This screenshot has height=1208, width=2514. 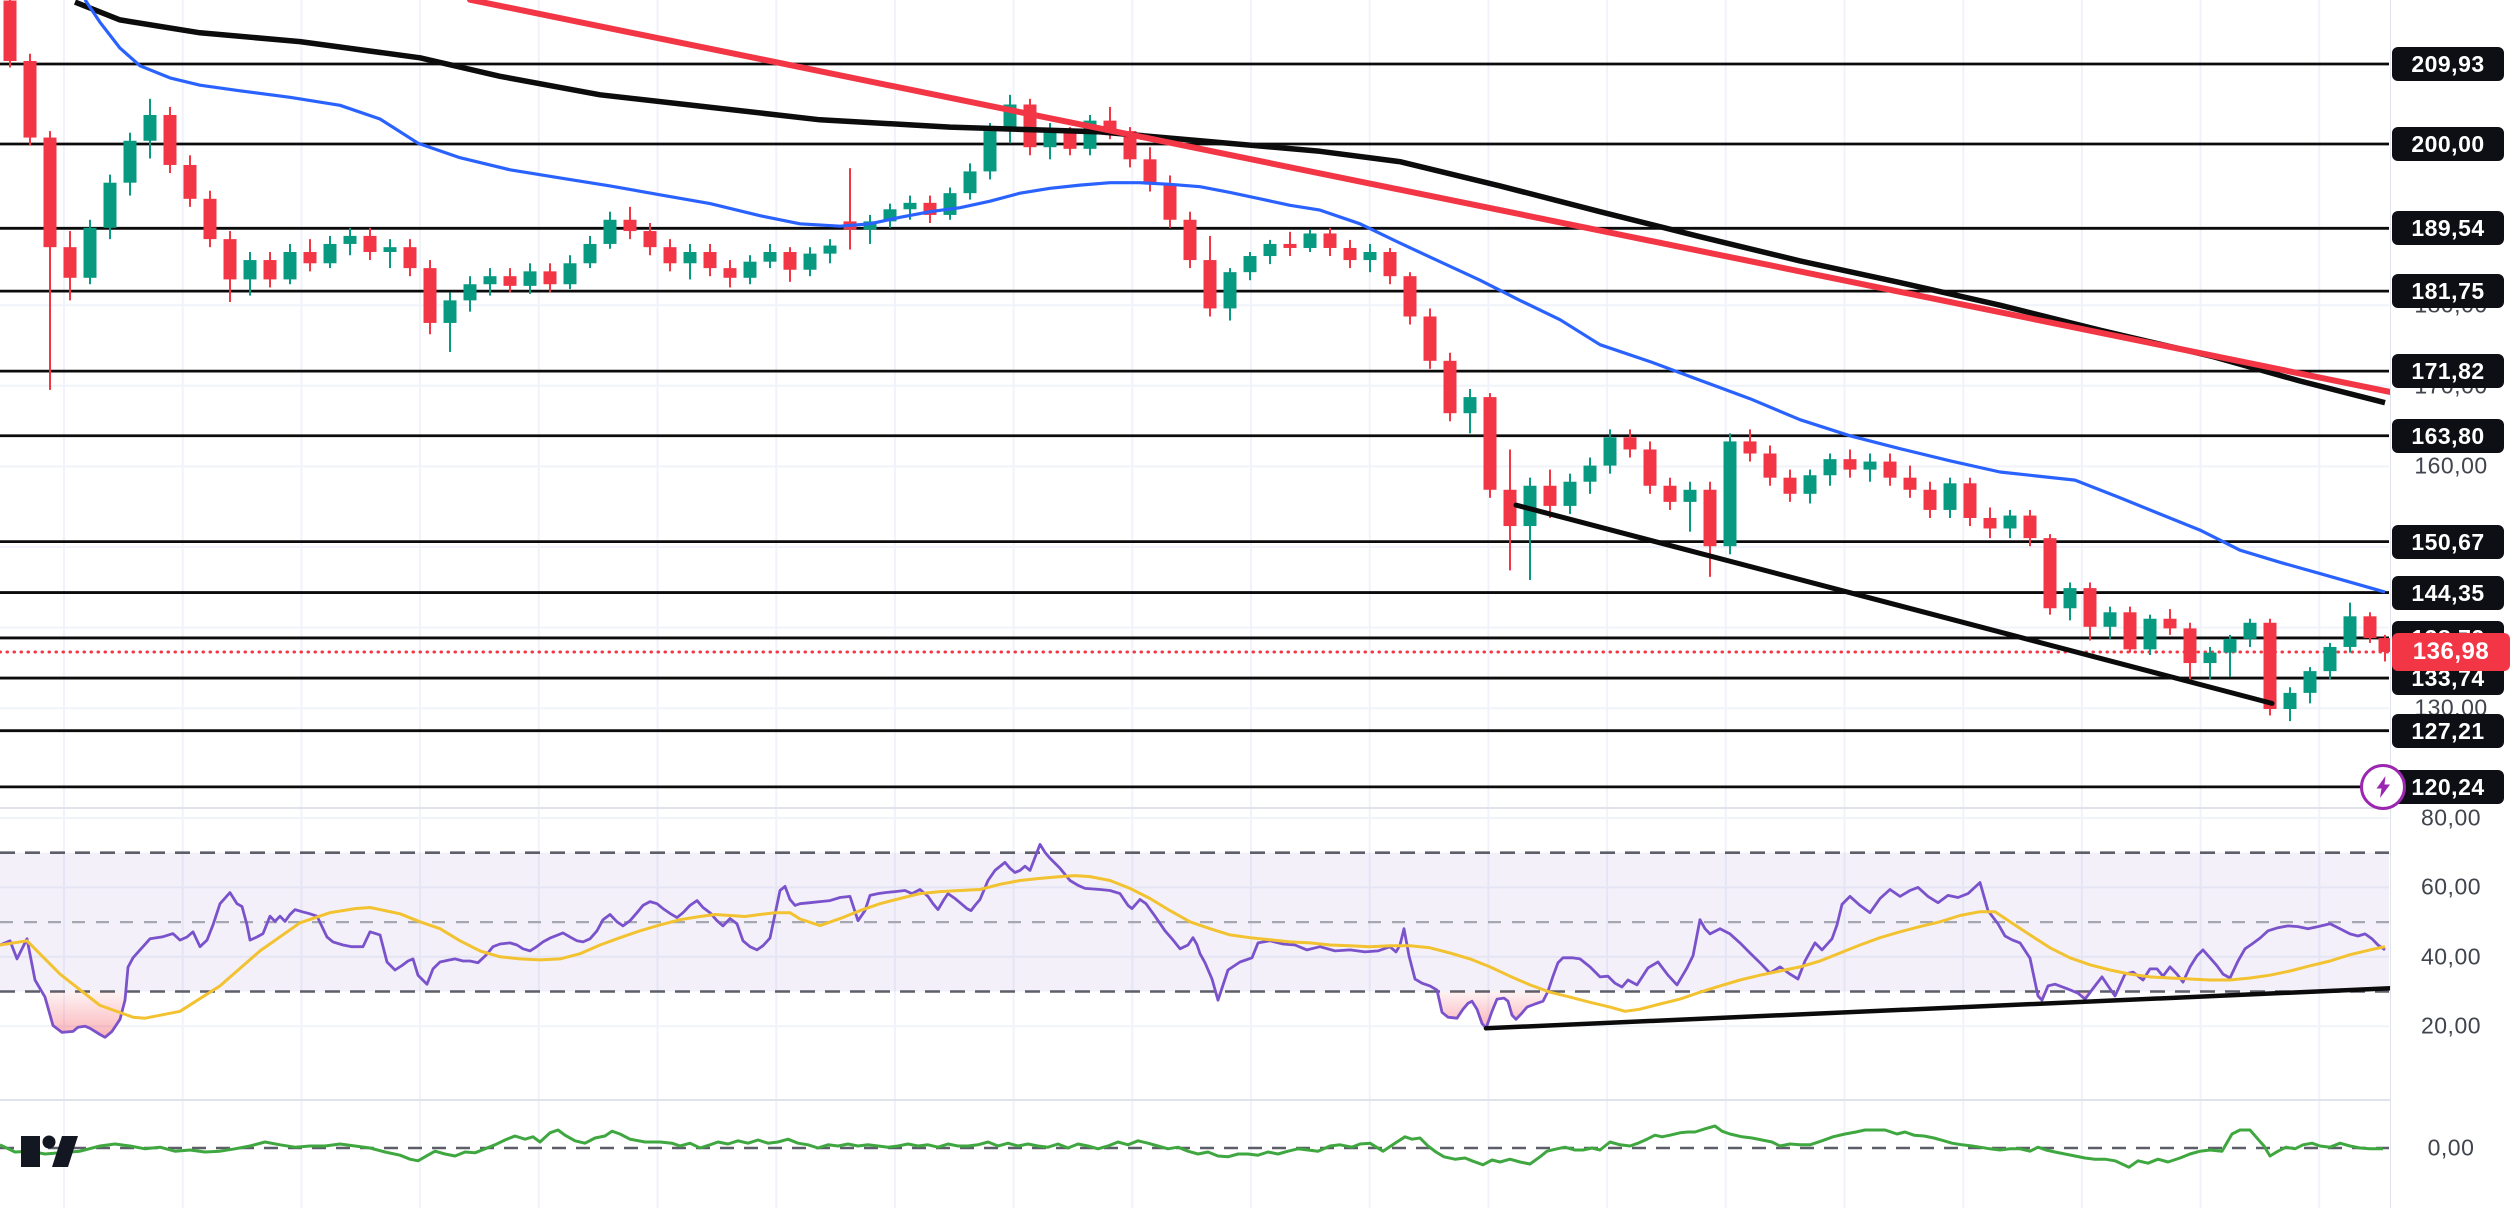 What do you see at coordinates (1193, 947) in the screenshot?
I see `rsi-ma-line` at bounding box center [1193, 947].